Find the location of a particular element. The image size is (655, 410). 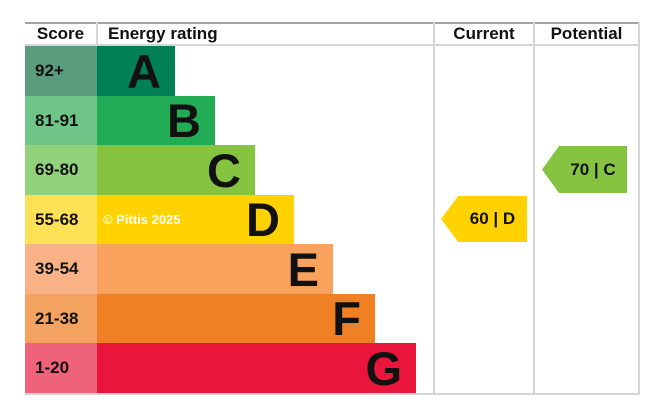

potential-rating-arrow: 70 | C is located at coordinates (584, 169).